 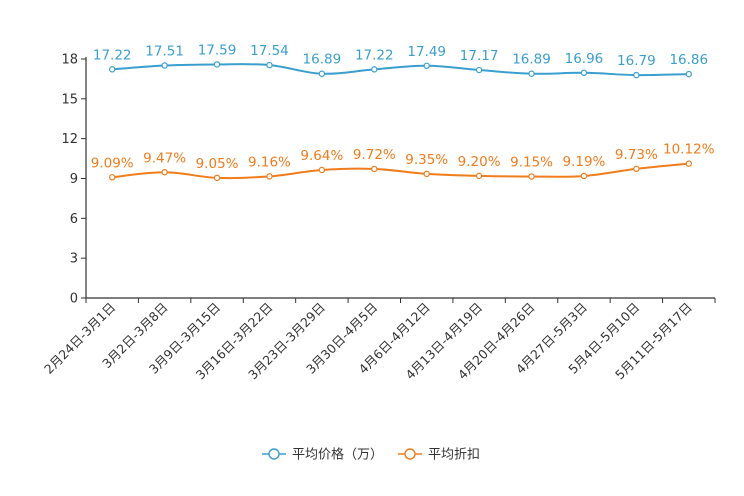 I want to click on data-label: 17.59, so click(x=217, y=50).